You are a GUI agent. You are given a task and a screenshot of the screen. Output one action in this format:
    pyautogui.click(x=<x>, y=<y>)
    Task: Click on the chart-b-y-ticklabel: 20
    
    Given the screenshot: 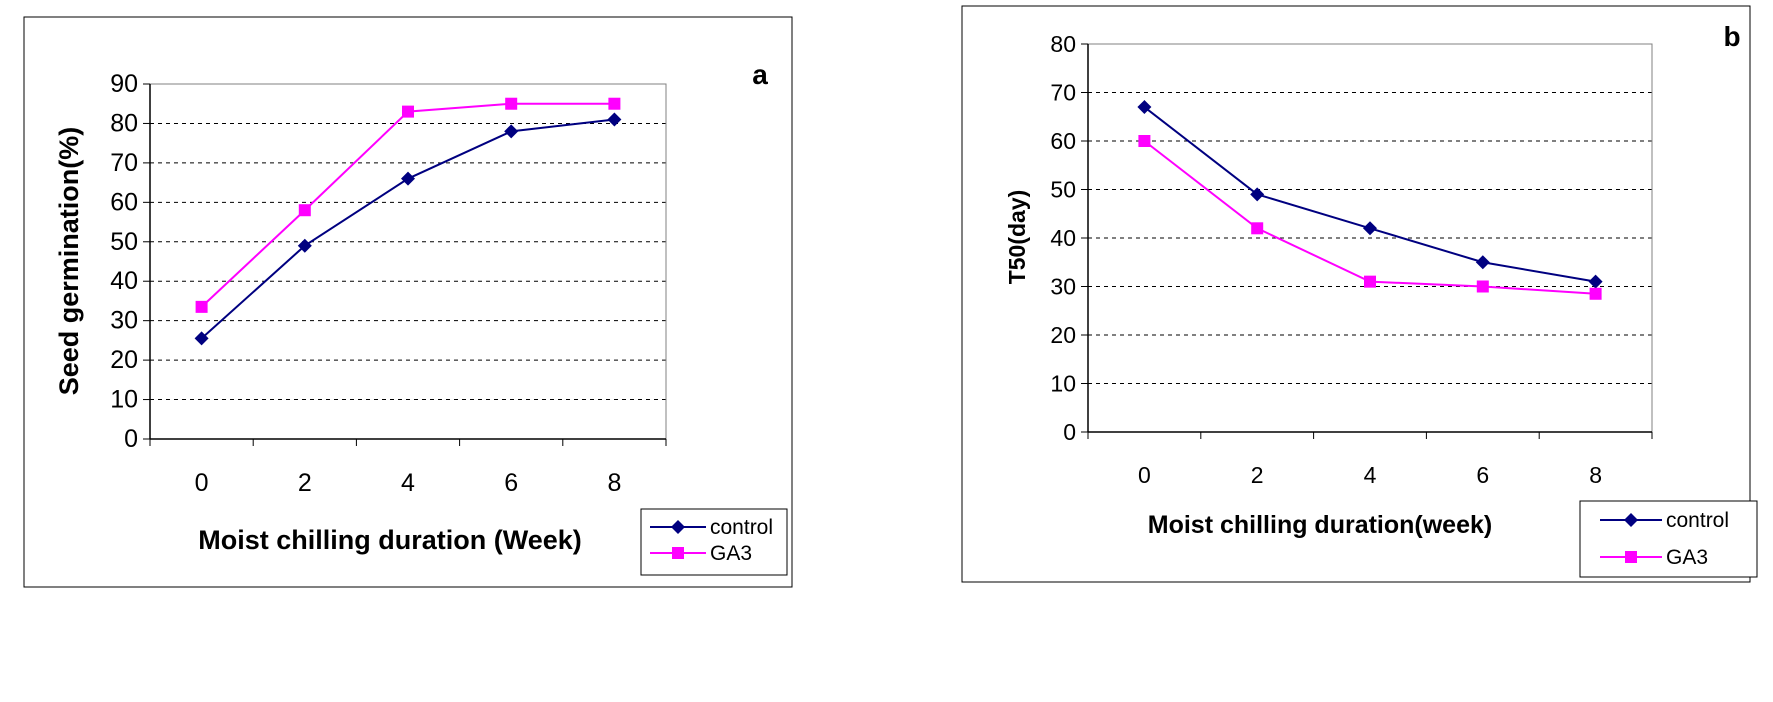 What is the action you would take?
    pyautogui.click(x=1063, y=335)
    